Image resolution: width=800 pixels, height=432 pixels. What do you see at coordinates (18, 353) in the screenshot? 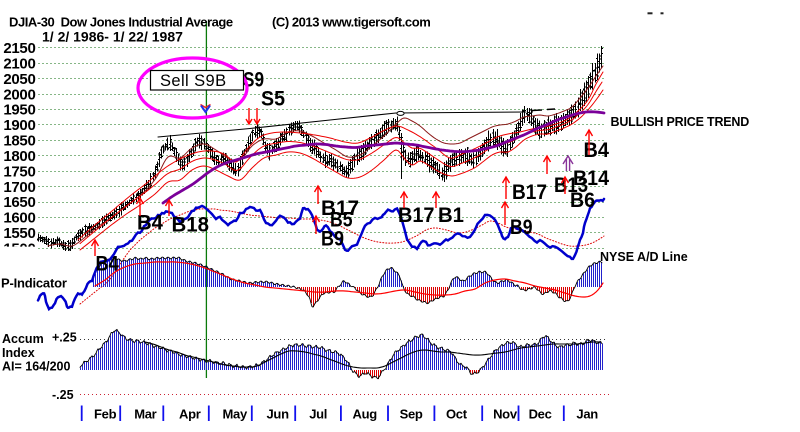
I see `svg-text: Index` at bounding box center [18, 353].